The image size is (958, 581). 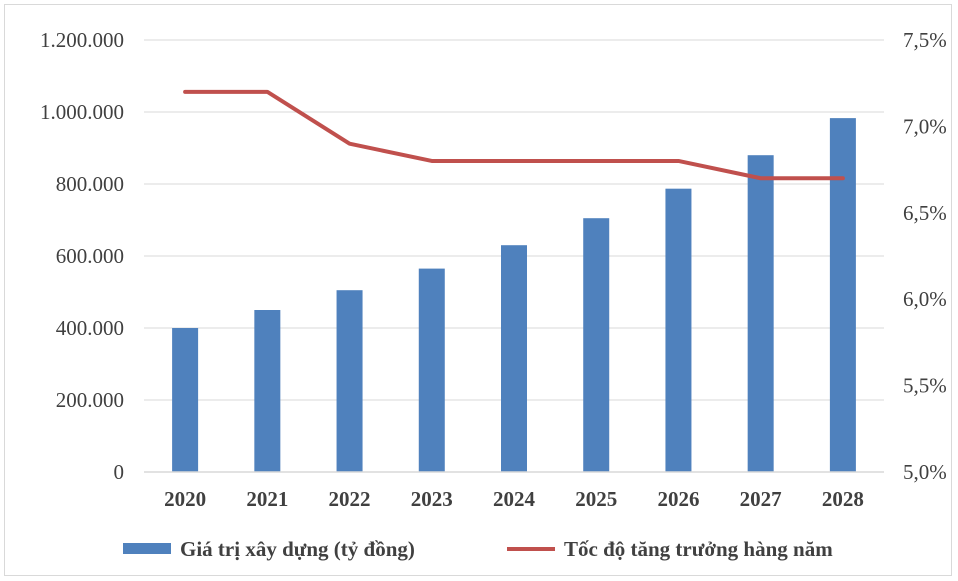 I want to click on growth-line, so click(x=514, y=135).